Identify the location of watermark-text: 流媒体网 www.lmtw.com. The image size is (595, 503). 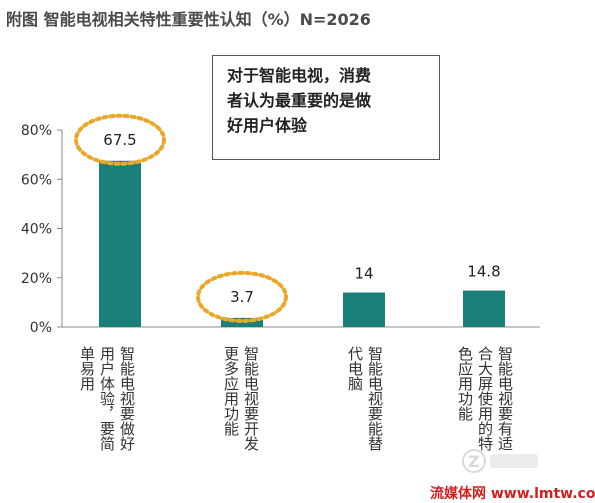
(512, 494).